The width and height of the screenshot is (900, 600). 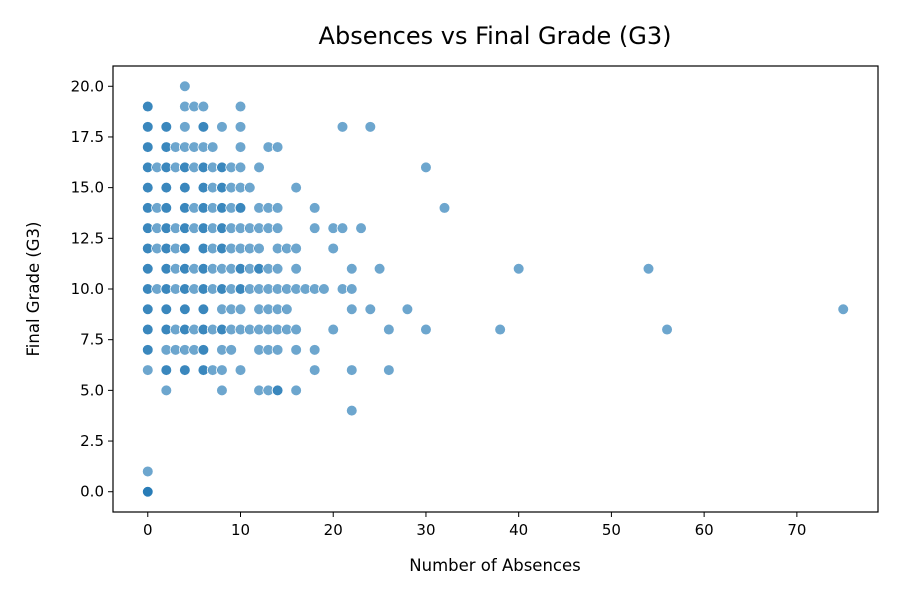 I want to click on y-tick-label: 10.0, so click(x=87, y=289).